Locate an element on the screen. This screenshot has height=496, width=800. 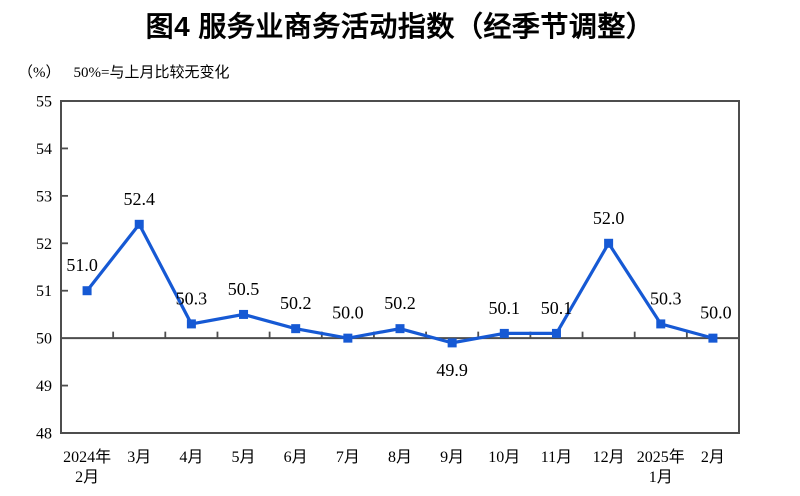
y-axis-label: 52 is located at coordinates (44, 244).